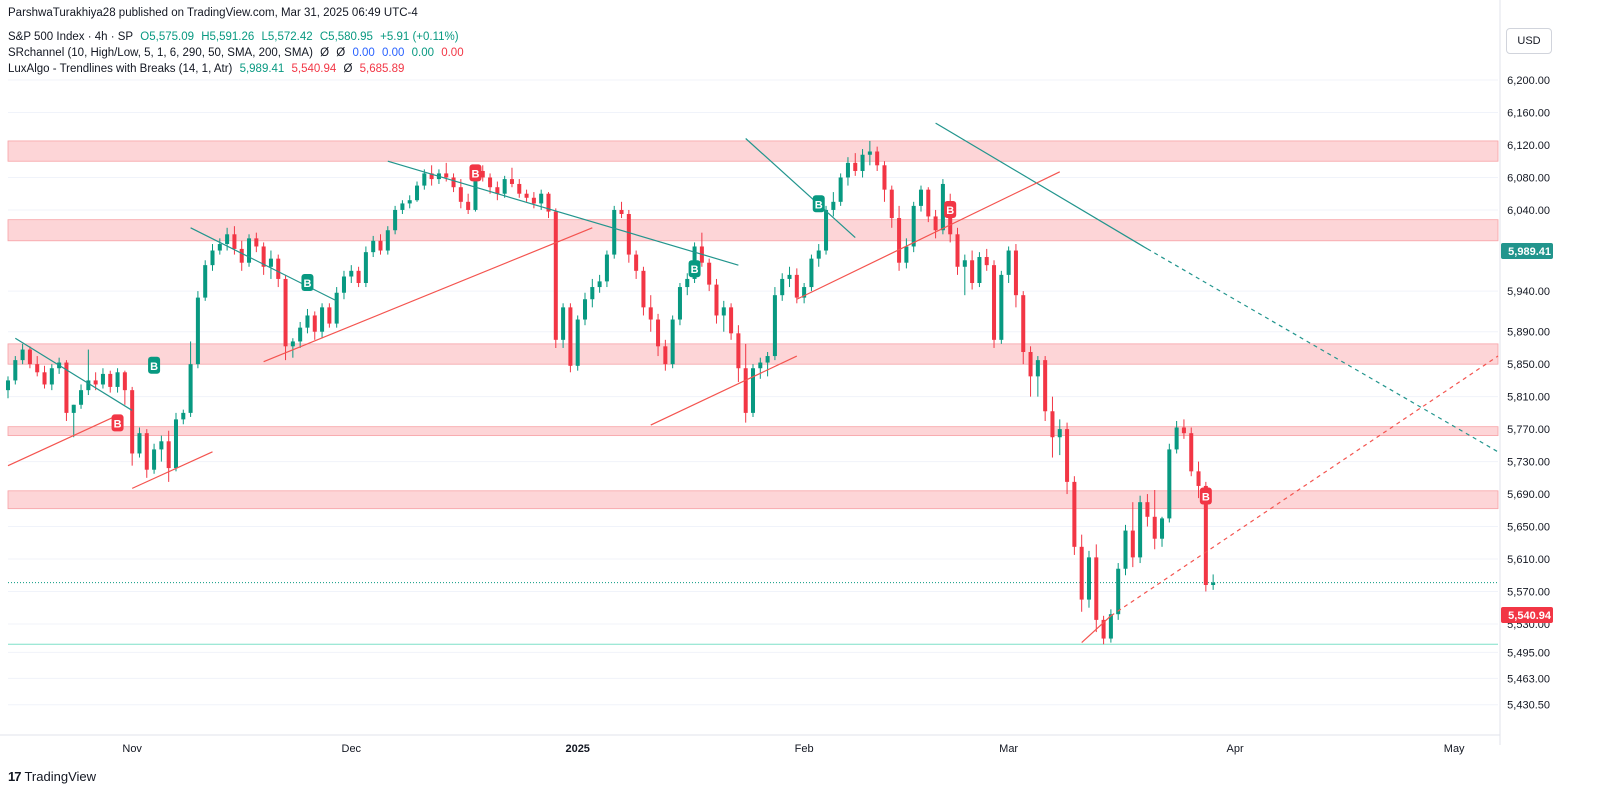  I want to click on price-tick-label: 5,690.00, so click(1528, 495).